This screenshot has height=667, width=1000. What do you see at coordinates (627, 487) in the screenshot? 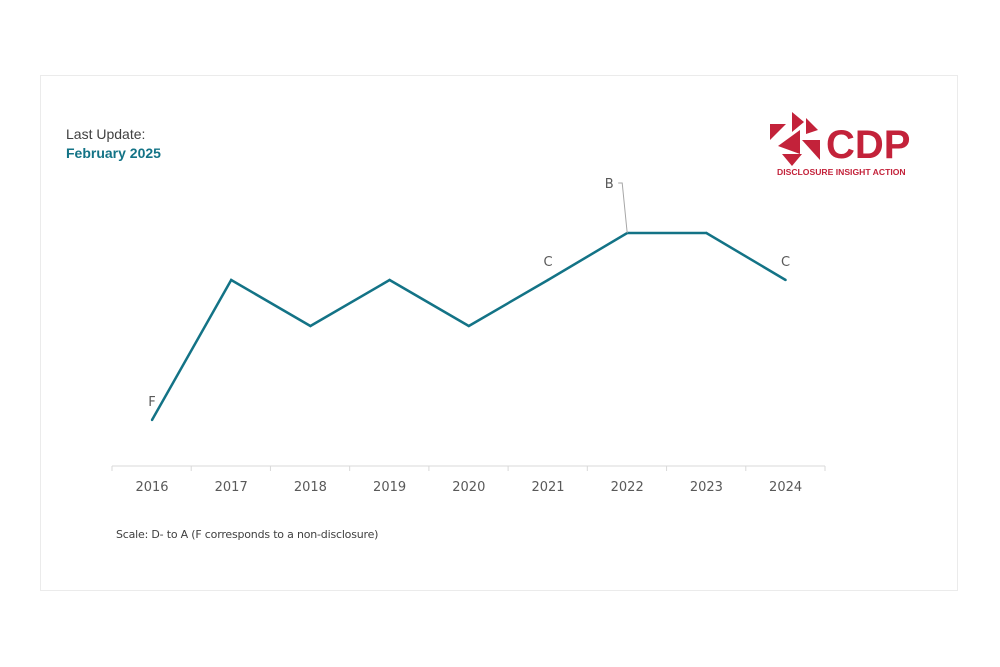
I see `x-tick-label: 2022` at bounding box center [627, 487].